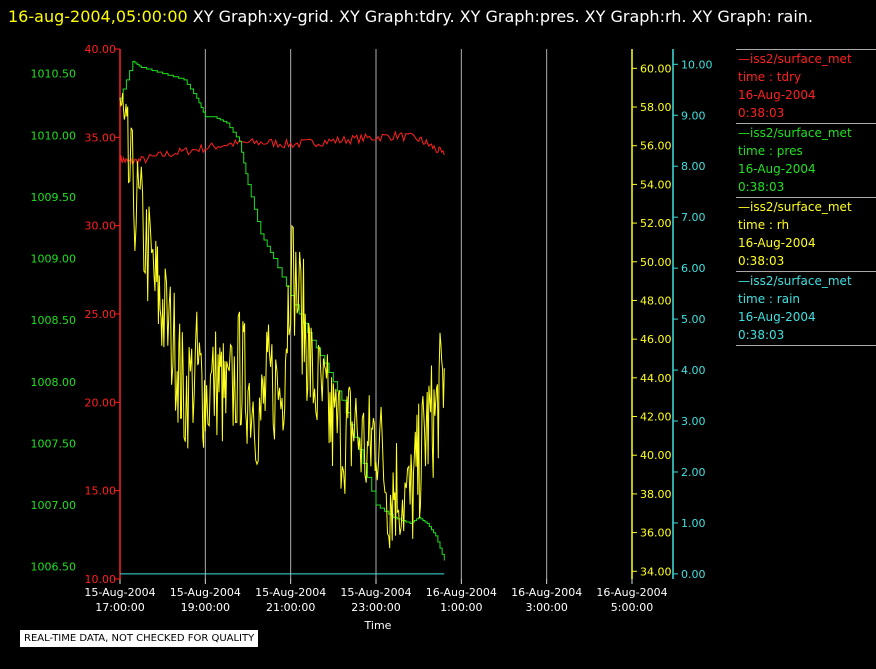  I want to click on y-tick-label-rain: 2.00, so click(693, 472).